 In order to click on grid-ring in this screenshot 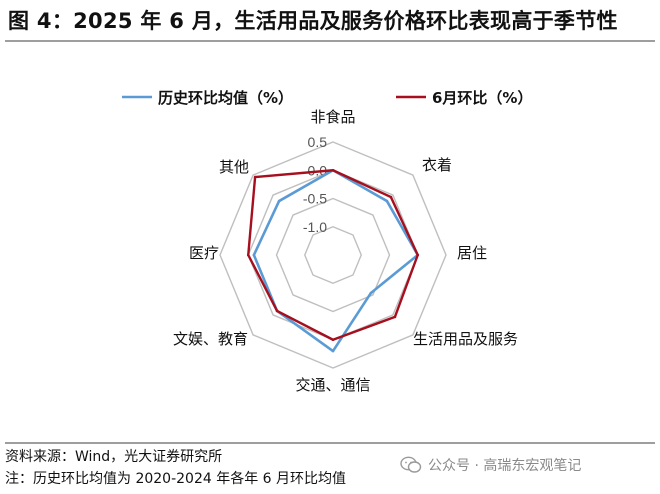, I will do `click(333, 255)`.